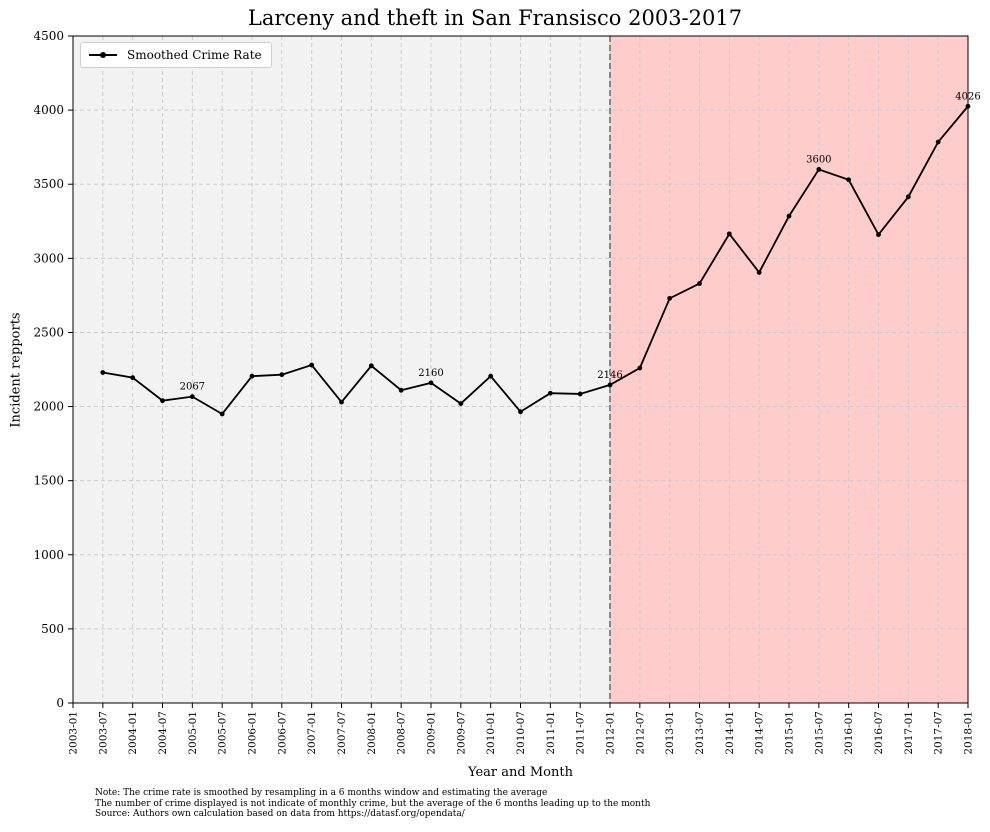  What do you see at coordinates (192, 387) in the screenshot?
I see `annotation-label: 2067` at bounding box center [192, 387].